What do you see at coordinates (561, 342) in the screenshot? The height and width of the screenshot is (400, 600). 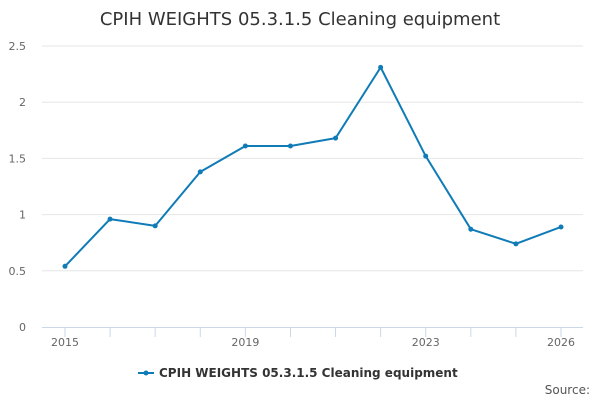 I see `x-tick-label: 2026` at bounding box center [561, 342].